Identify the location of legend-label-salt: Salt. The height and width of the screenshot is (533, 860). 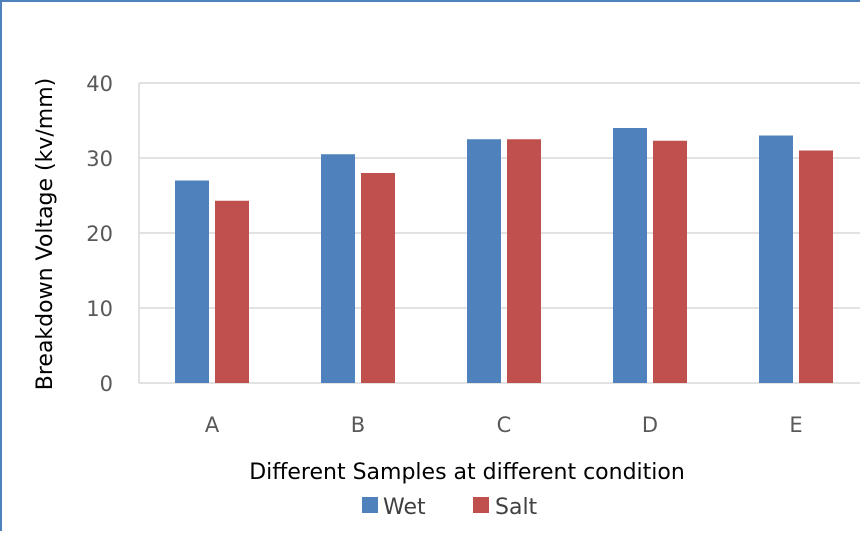
(516, 507).